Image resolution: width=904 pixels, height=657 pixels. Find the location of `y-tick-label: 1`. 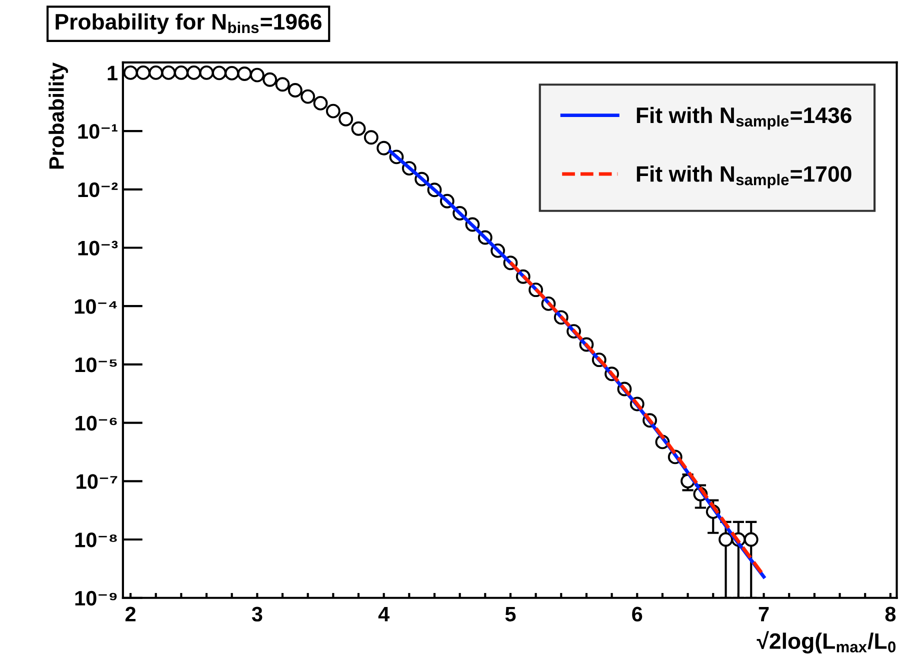

y-tick-label: 1 is located at coordinates (113, 73).